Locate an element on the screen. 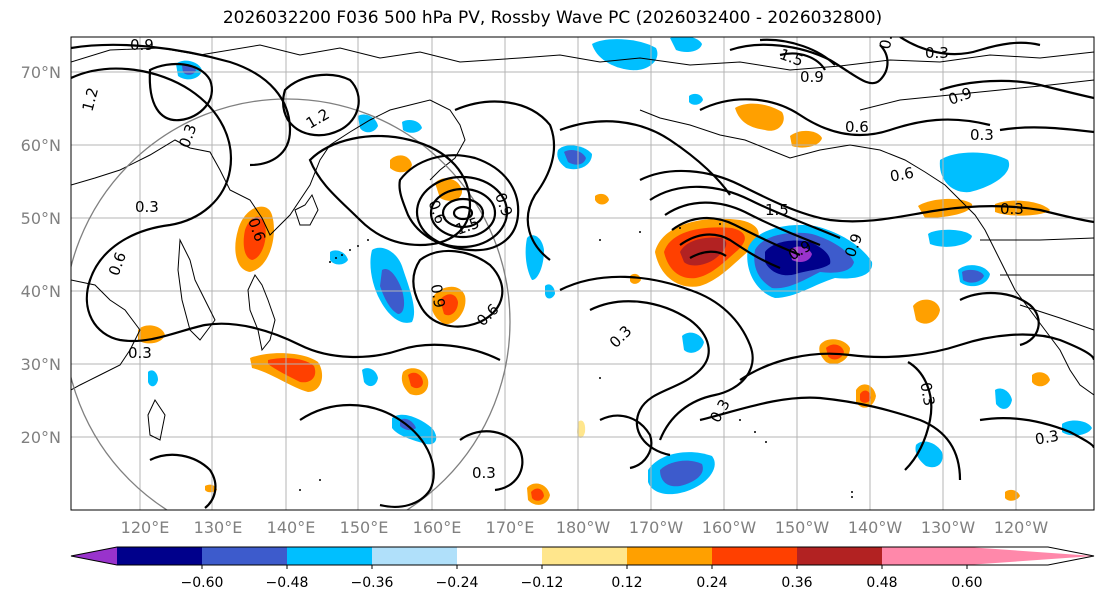  colorbar-tick-label: −0.48 is located at coordinates (287, 583).